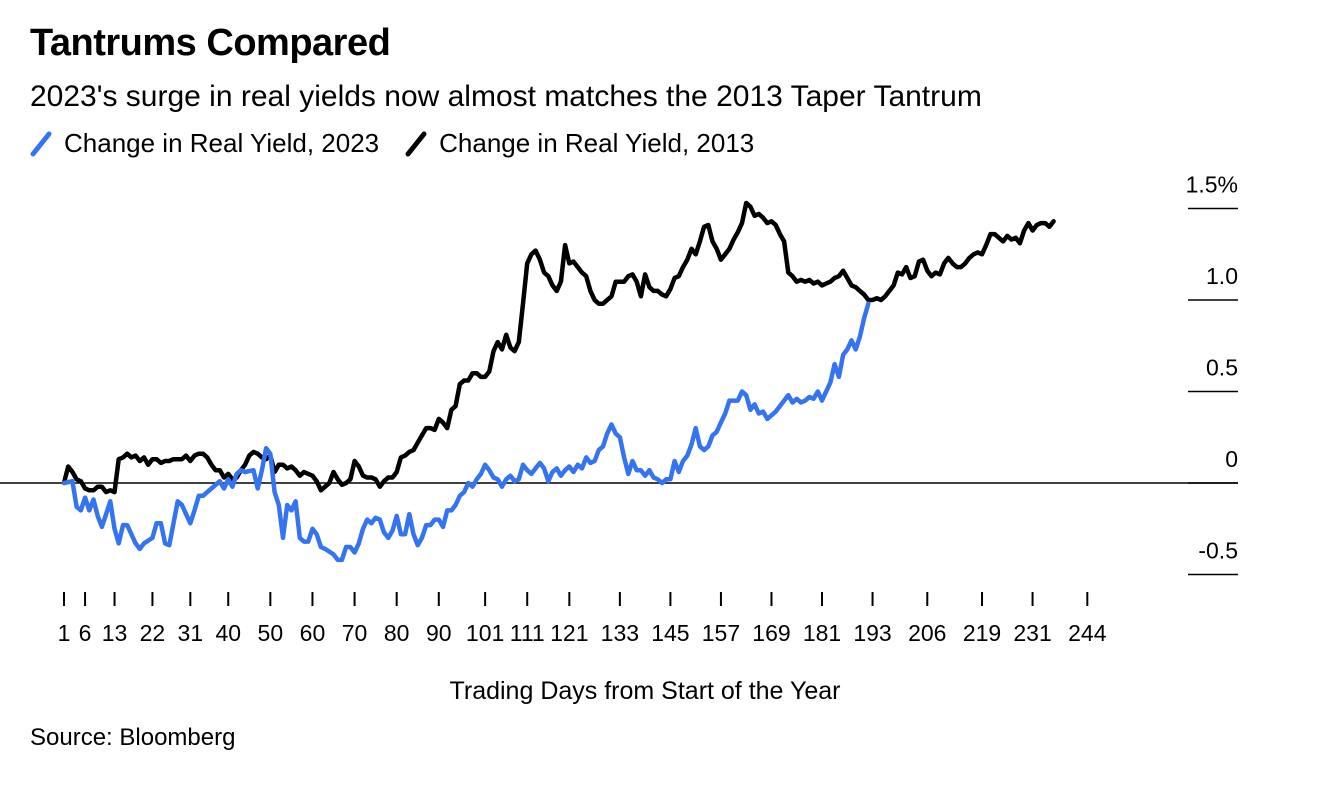 This screenshot has height=786, width=1334. Describe the element at coordinates (982, 633) in the screenshot. I see `x-tick-label: 219` at that location.